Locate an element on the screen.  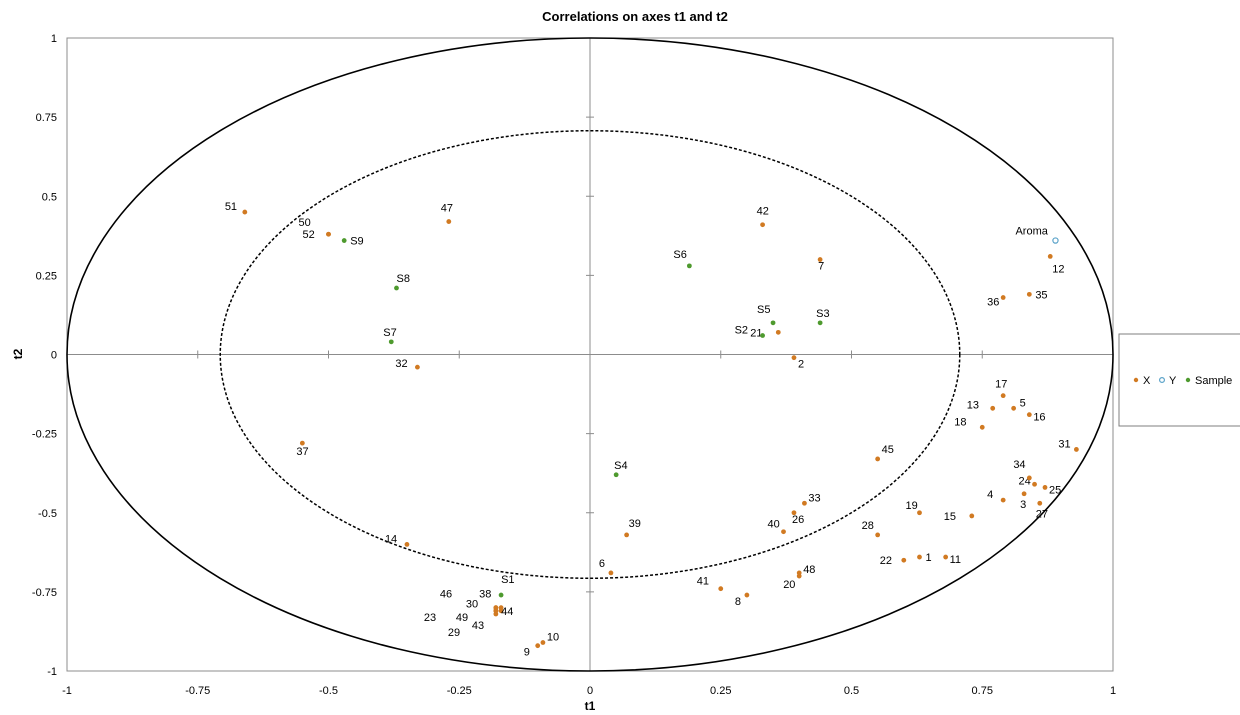
point-label-s3: S3 is located at coordinates (822, 314).